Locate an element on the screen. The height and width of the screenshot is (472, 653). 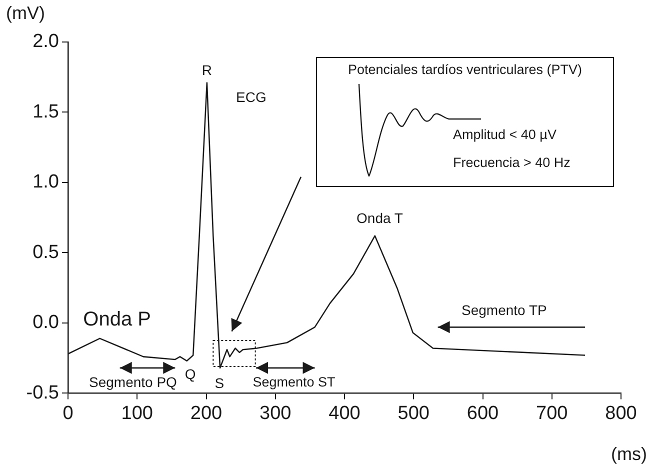
annotation: Onda P is located at coordinates (117, 320).